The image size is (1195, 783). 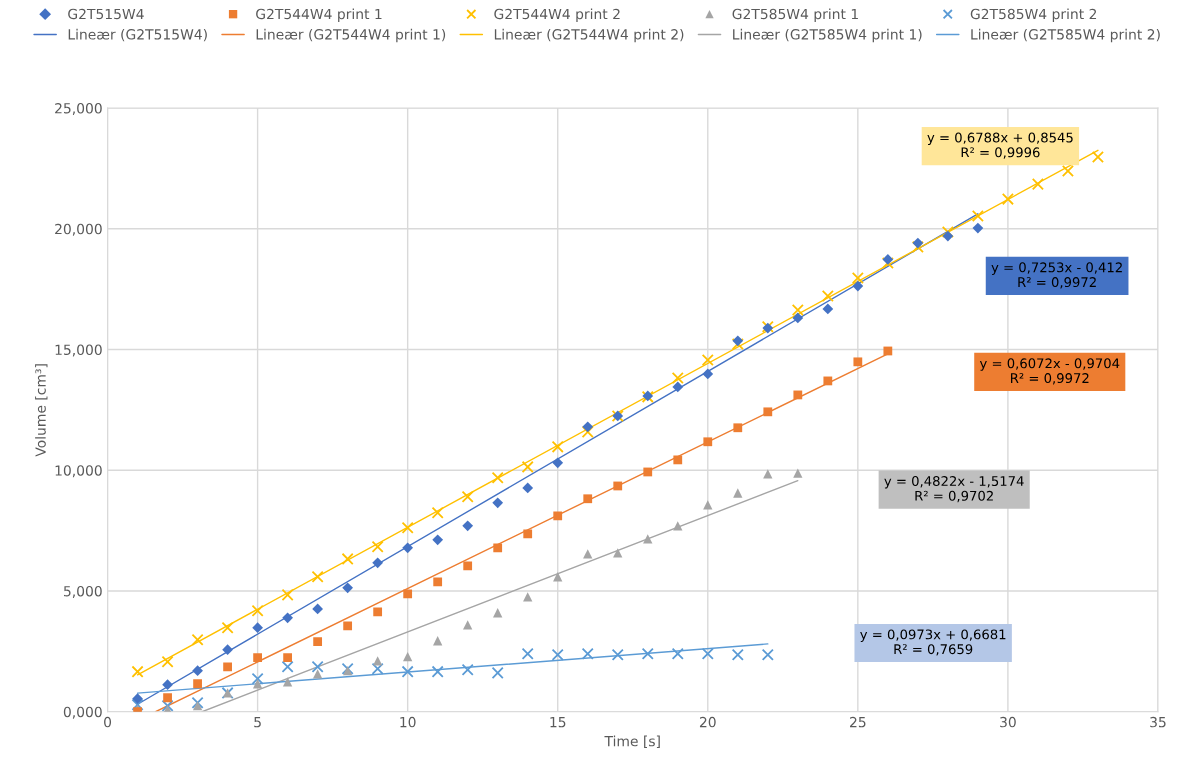 I want to click on annotation: y = 0,7253x - 0,412 R² = 0,9972, so click(x=1056, y=275).